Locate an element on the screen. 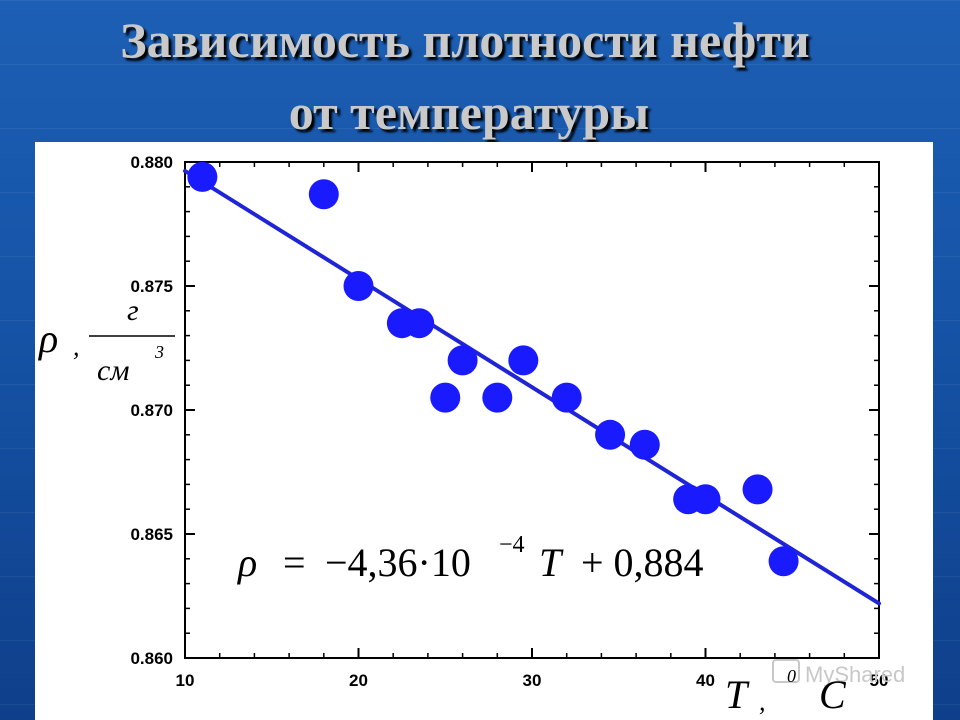 This screenshot has height=720, width=960. y-label-unit-num: г is located at coordinates (133, 310).